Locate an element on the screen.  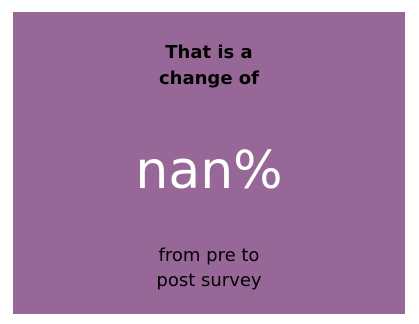
card-footer: from pre to post survey is located at coordinates (209, 268).